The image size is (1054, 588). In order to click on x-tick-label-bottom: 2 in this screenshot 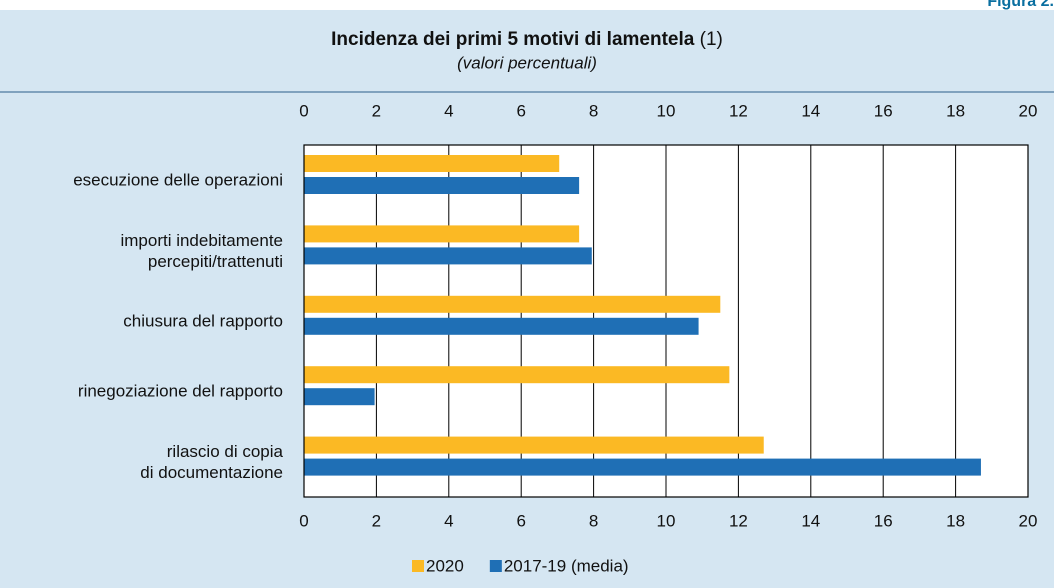, I will do `click(376, 520)`.